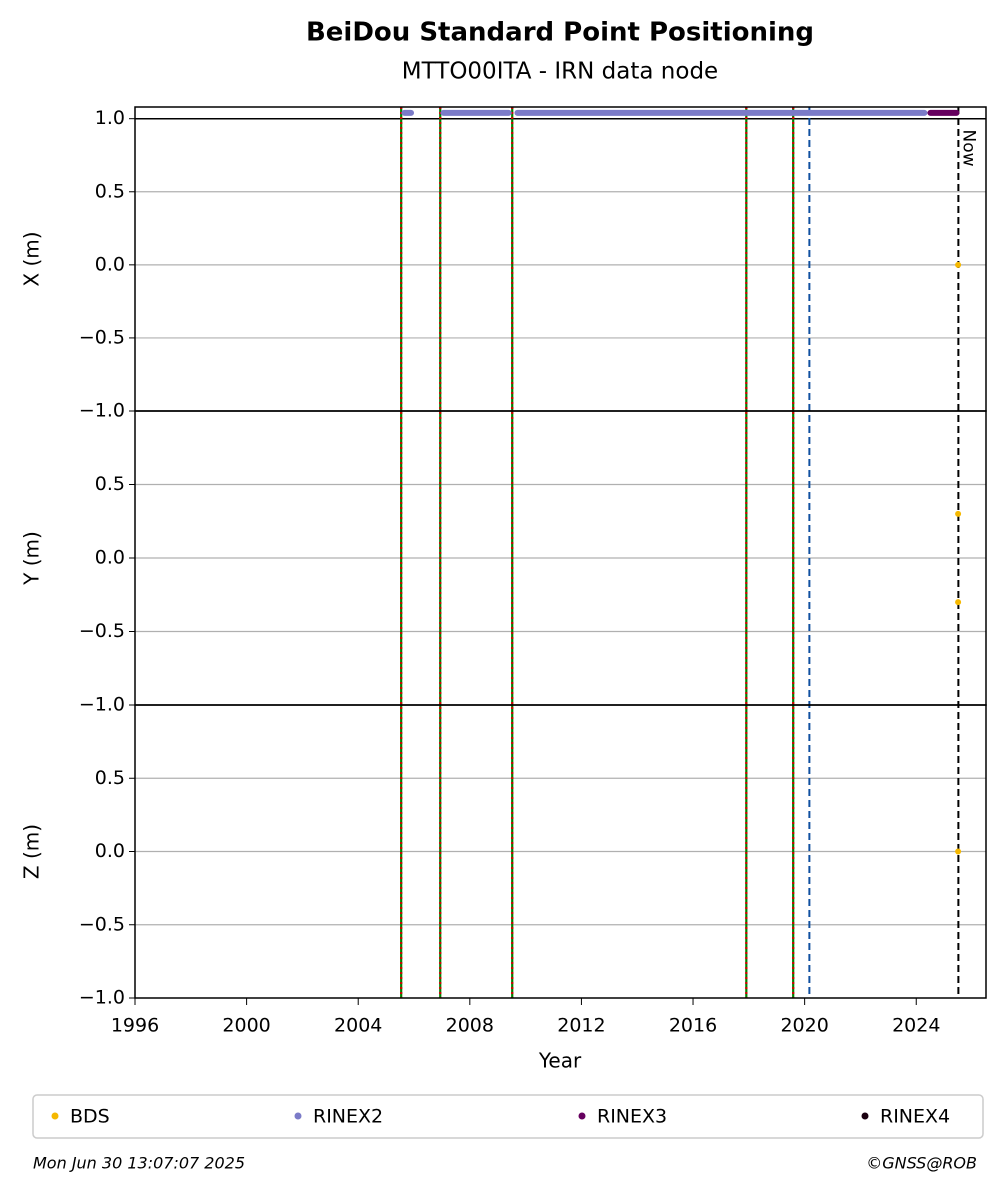  I want to click on chart-subtitle: MTTO00ITA - IRN data node, so click(560, 72).